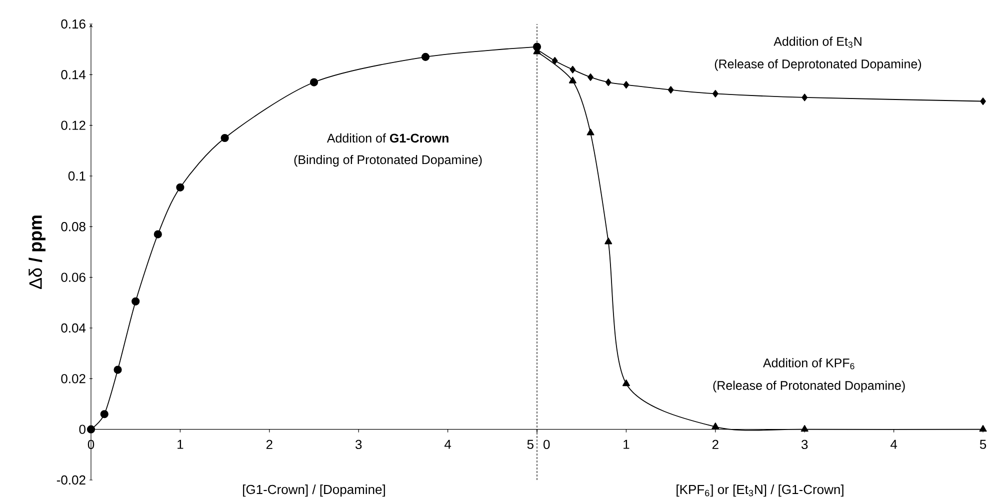 The width and height of the screenshot is (987, 499). I want to click on y-tick-label: 0.08, so click(73, 227).